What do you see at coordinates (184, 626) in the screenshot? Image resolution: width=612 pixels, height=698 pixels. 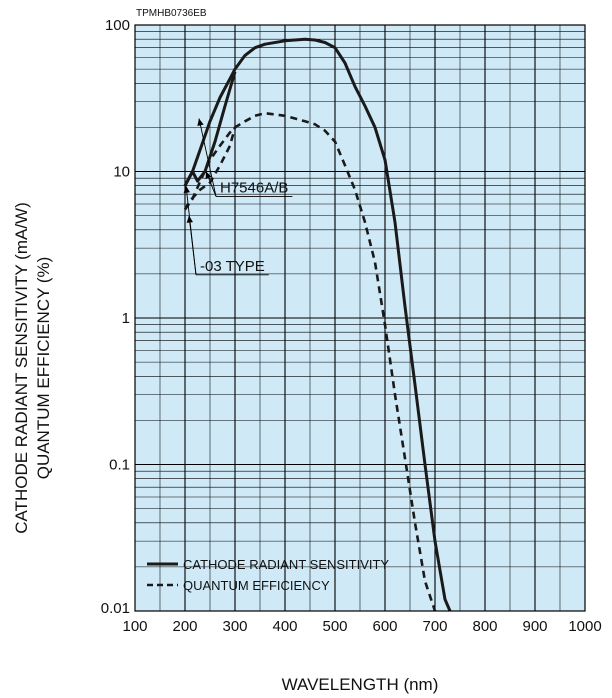 I see `x-tick-label: 200` at bounding box center [184, 626].